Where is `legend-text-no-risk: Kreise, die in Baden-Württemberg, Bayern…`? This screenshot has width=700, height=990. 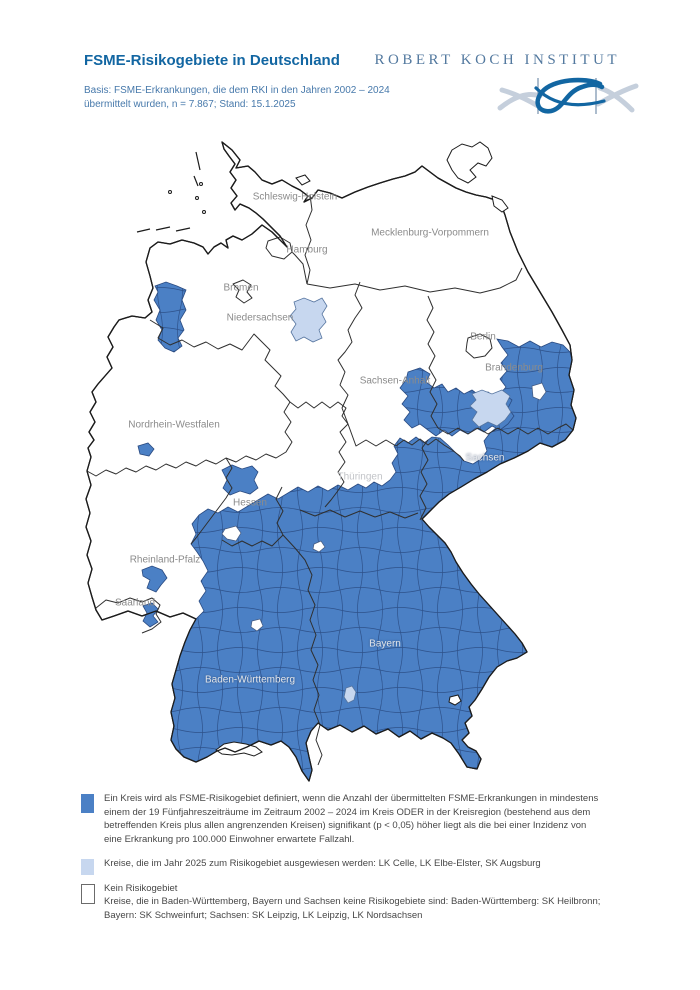
legend-text-no-risk: Kreise, die in Baden-Württemberg, Bayern… is located at coordinates (352, 908).